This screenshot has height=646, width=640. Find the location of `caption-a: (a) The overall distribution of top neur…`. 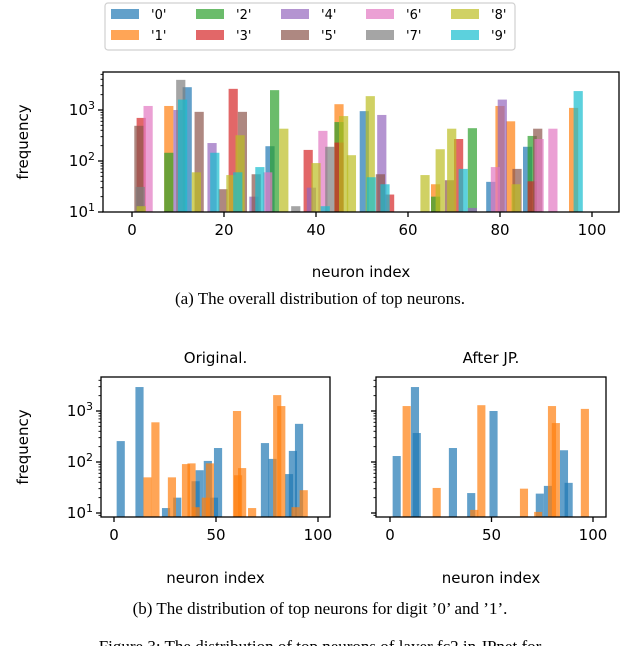

caption-a: (a) The overall distribution of top neur… is located at coordinates (320, 298).